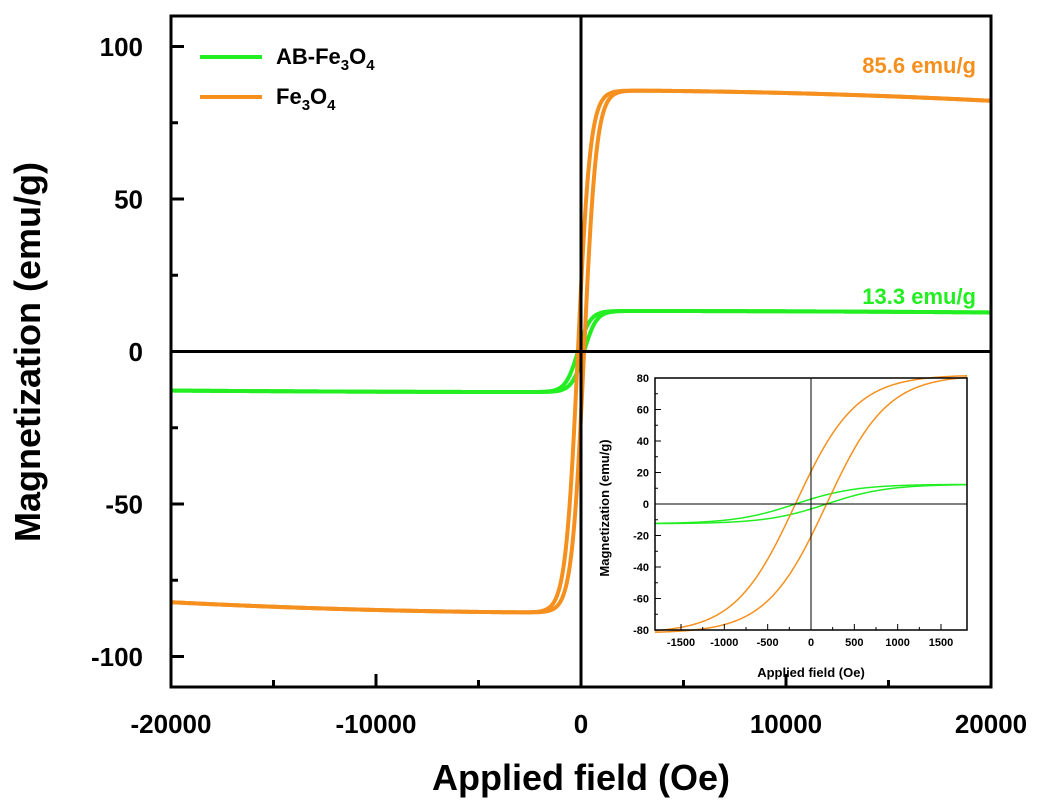 The width and height of the screenshot is (1039, 802). What do you see at coordinates (581, 777) in the screenshot?
I see `x-axis-label: Applied field (Oe)` at bounding box center [581, 777].